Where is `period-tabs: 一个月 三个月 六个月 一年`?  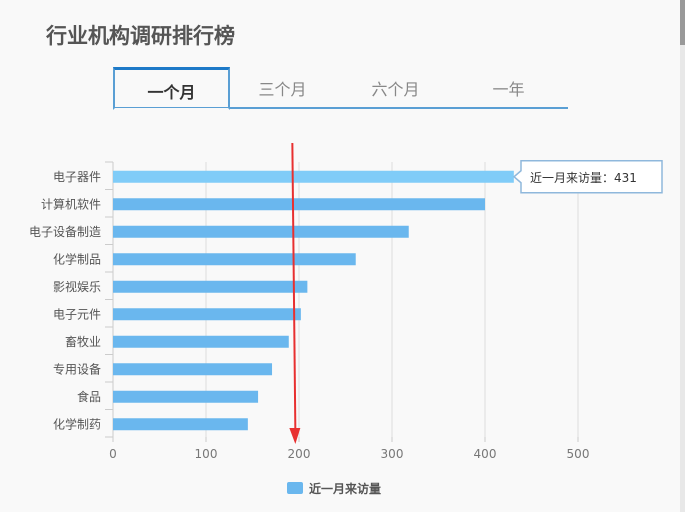 period-tabs: 一个月 三个月 六个月 一年 is located at coordinates (340, 88).